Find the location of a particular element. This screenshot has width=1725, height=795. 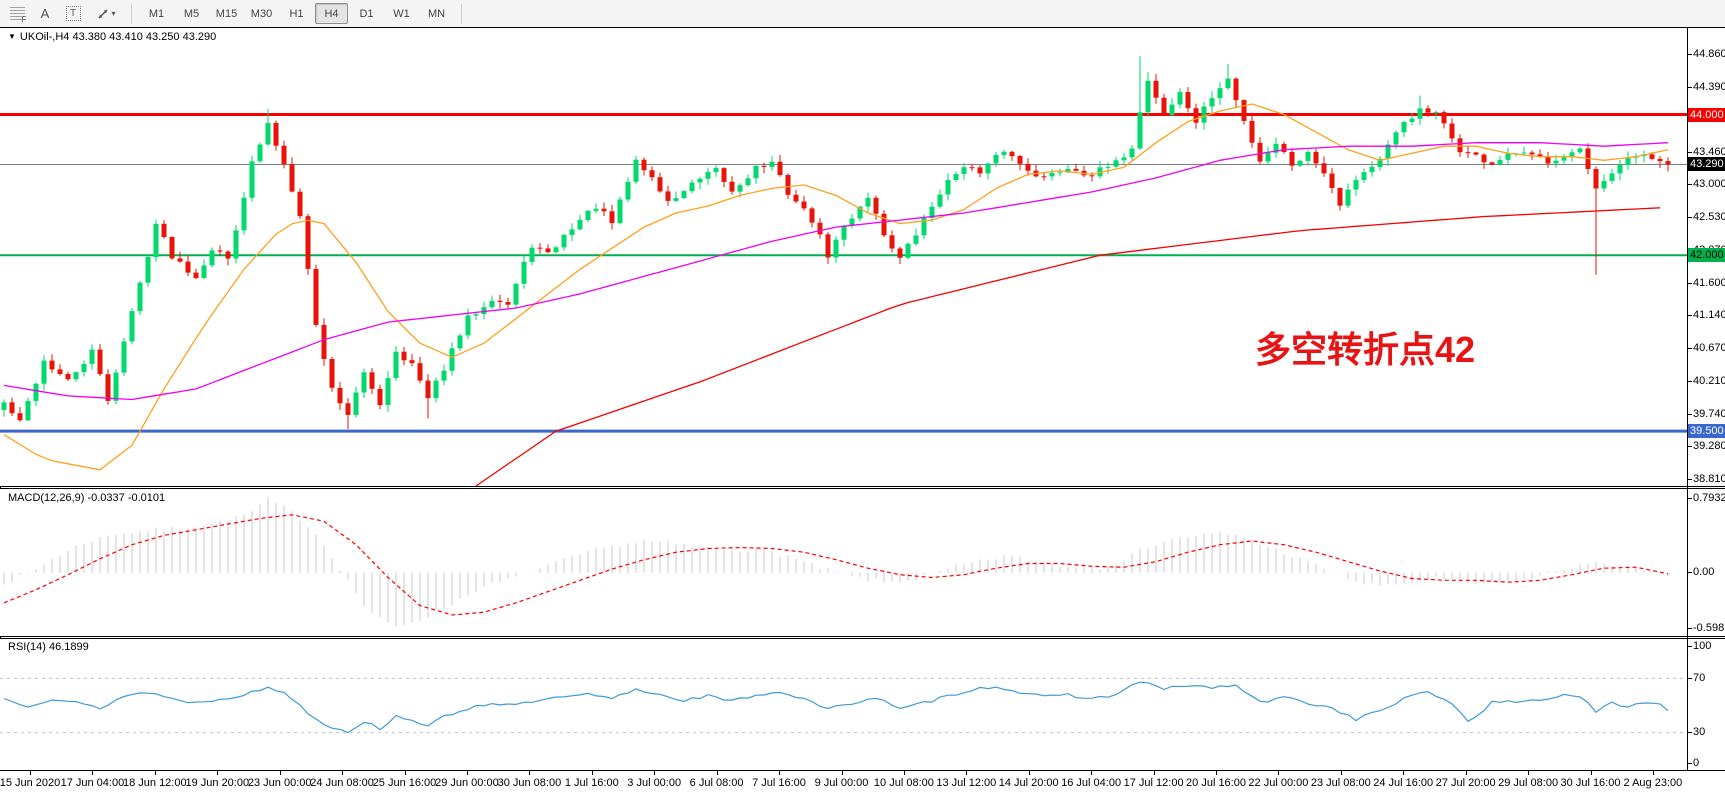

macd-tick-label: 0.00 is located at coordinates (1704, 572).